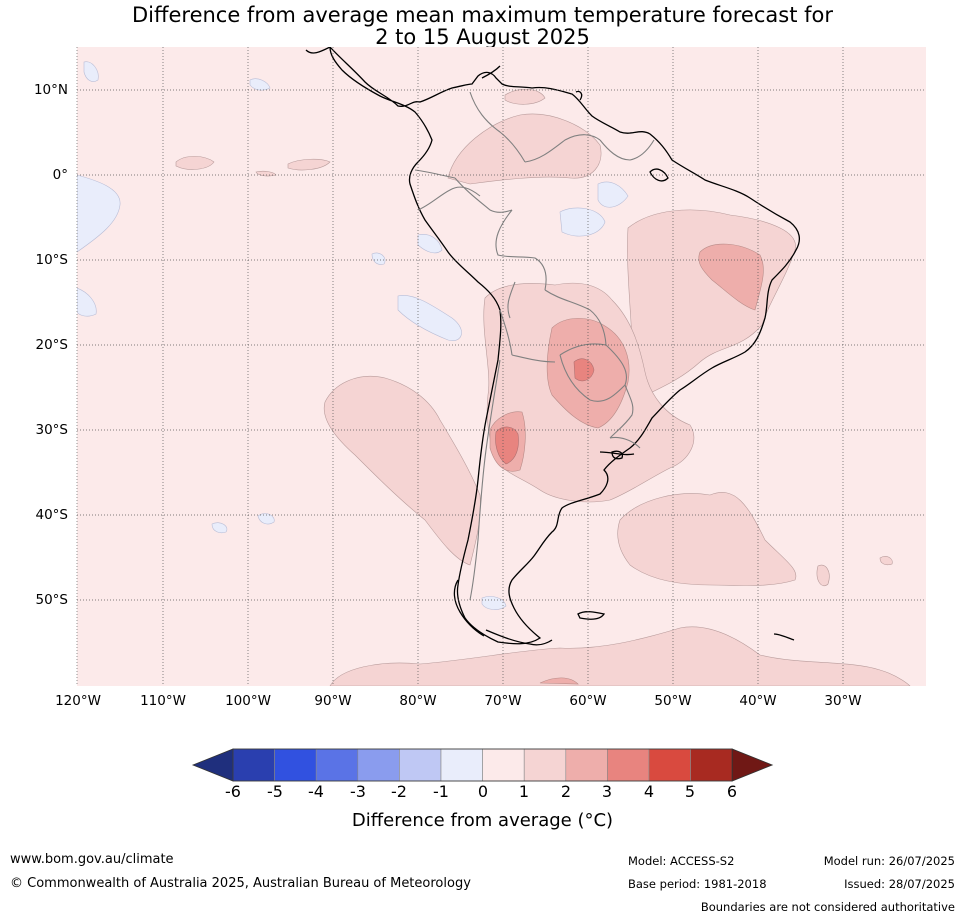 Image resolution: width=965 pixels, height=919 pixels. I want to click on coast-tierra-del-fuego, so click(519, 637).